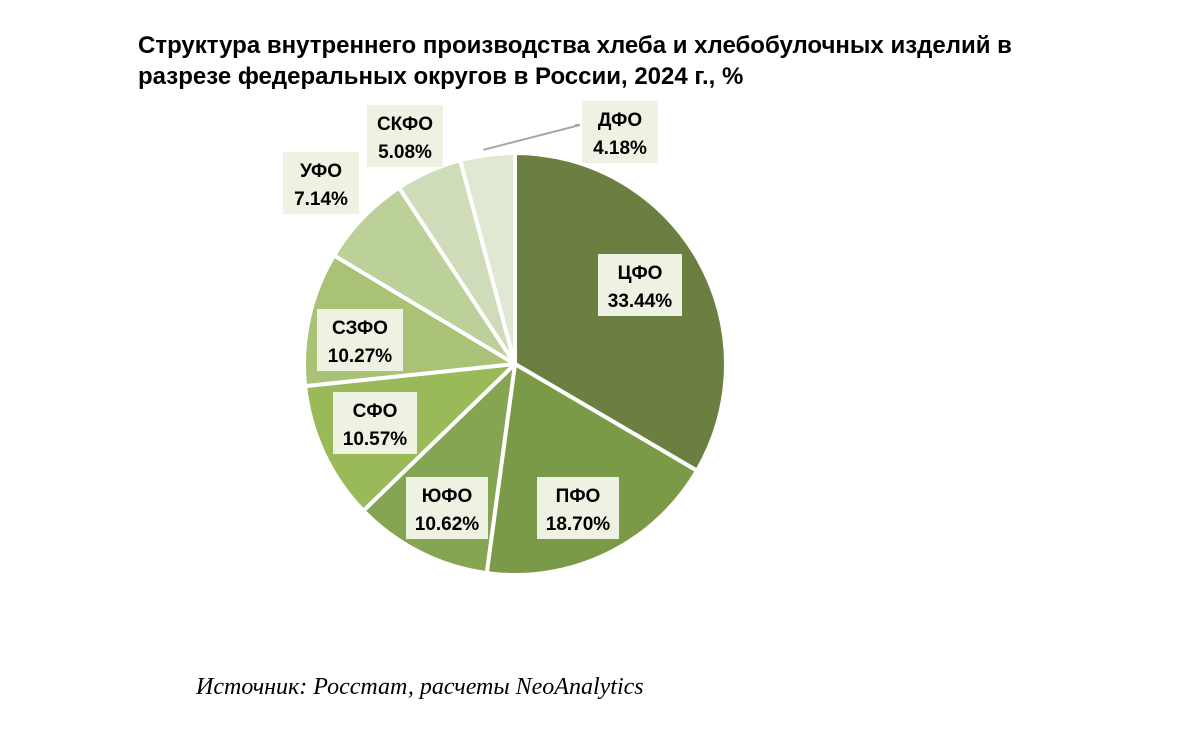 The width and height of the screenshot is (1200, 735). I want to click on data-label-value: 18.70%, so click(578, 524).